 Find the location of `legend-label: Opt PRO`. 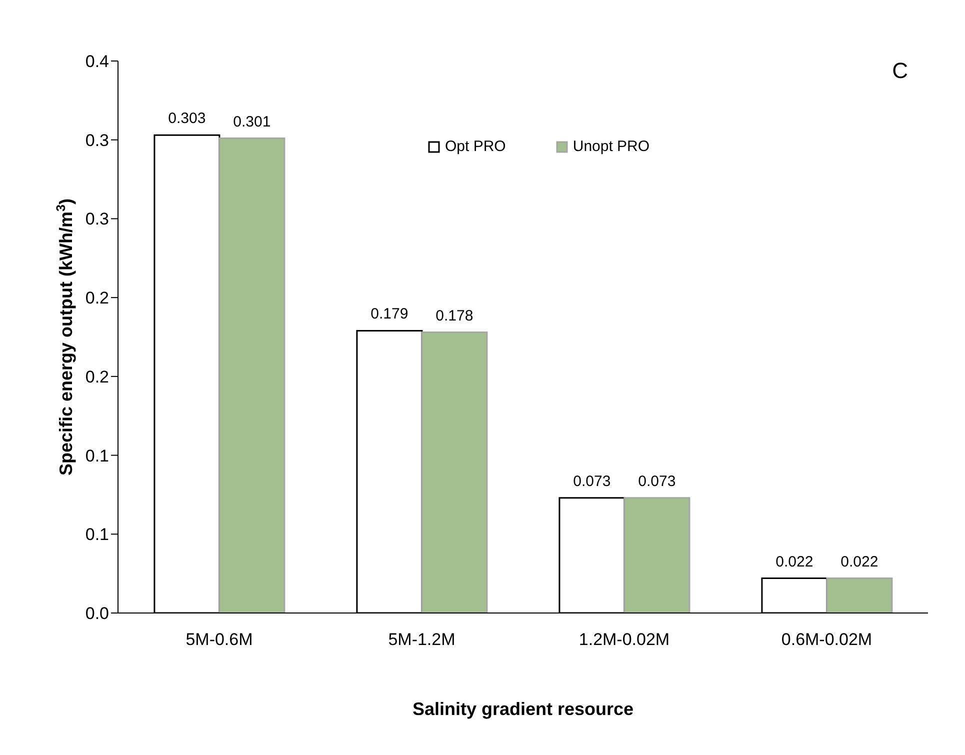

legend-label: Opt PRO is located at coordinates (475, 146).